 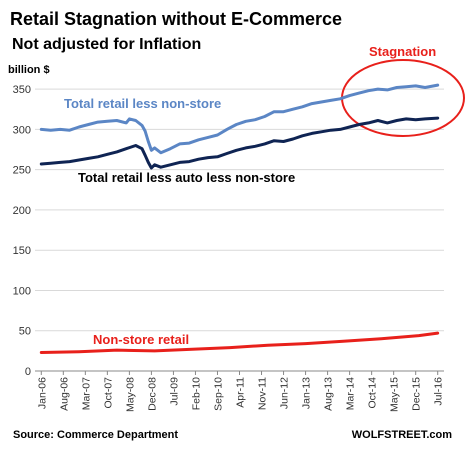 What do you see at coordinates (22, 130) in the screenshot?
I see `y-tick-label: 300` at bounding box center [22, 130].